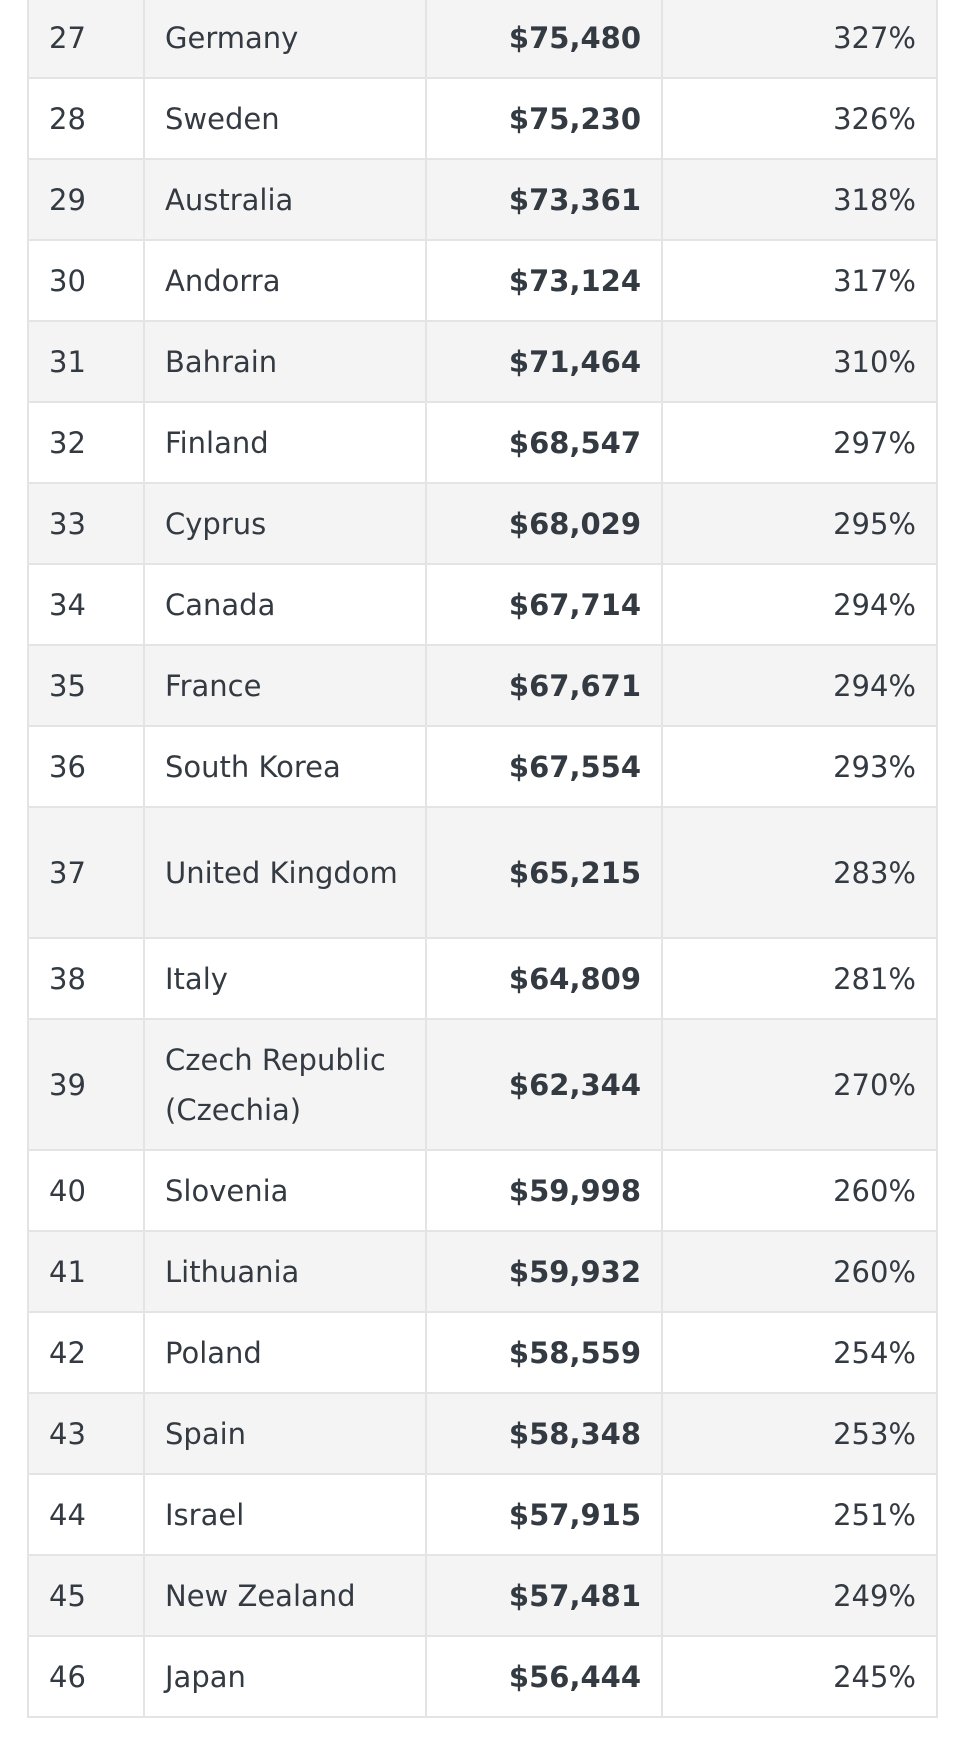 This screenshot has height=1755, width=963. Describe the element at coordinates (799, 442) in the screenshot. I see `percent-cell: 297%` at that location.